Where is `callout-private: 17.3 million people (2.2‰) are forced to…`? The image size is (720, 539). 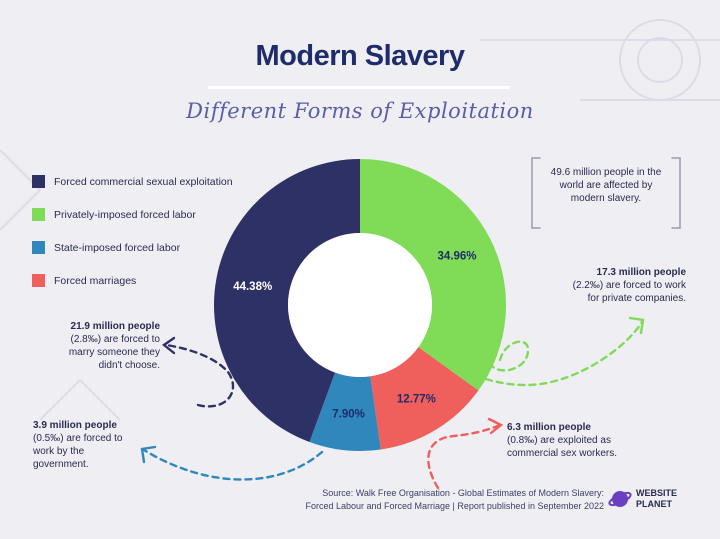
callout-private: 17.3 million people (2.2‰) are forced to… is located at coordinates (623, 285).